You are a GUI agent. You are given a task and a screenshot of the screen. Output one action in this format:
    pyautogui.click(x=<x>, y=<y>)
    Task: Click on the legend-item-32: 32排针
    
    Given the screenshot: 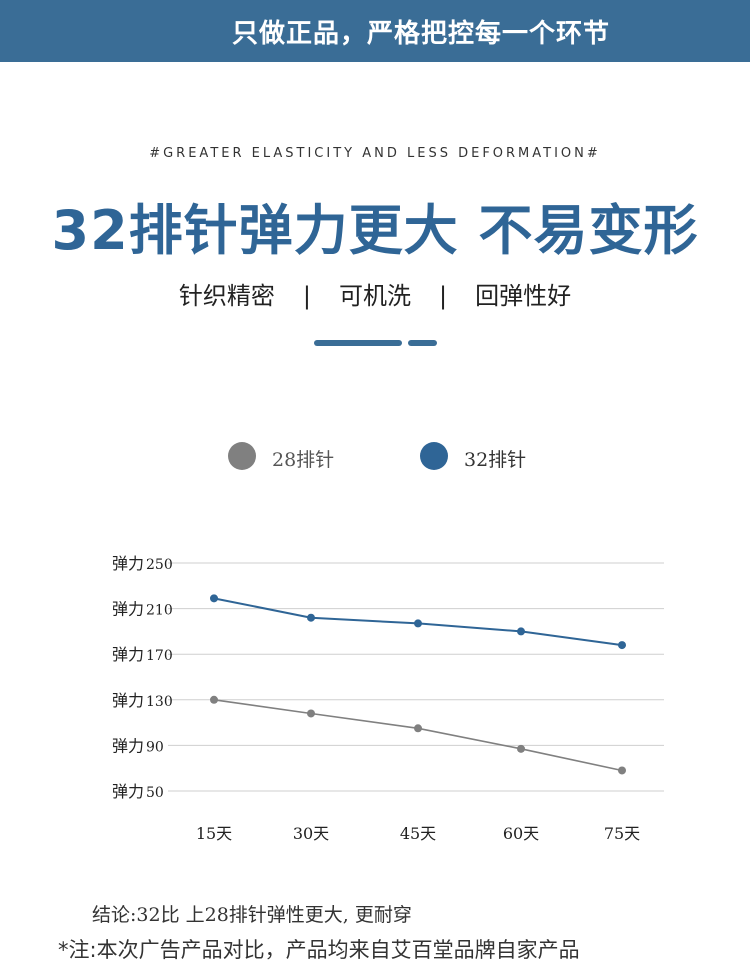 What is the action you would take?
    pyautogui.click(x=490, y=456)
    